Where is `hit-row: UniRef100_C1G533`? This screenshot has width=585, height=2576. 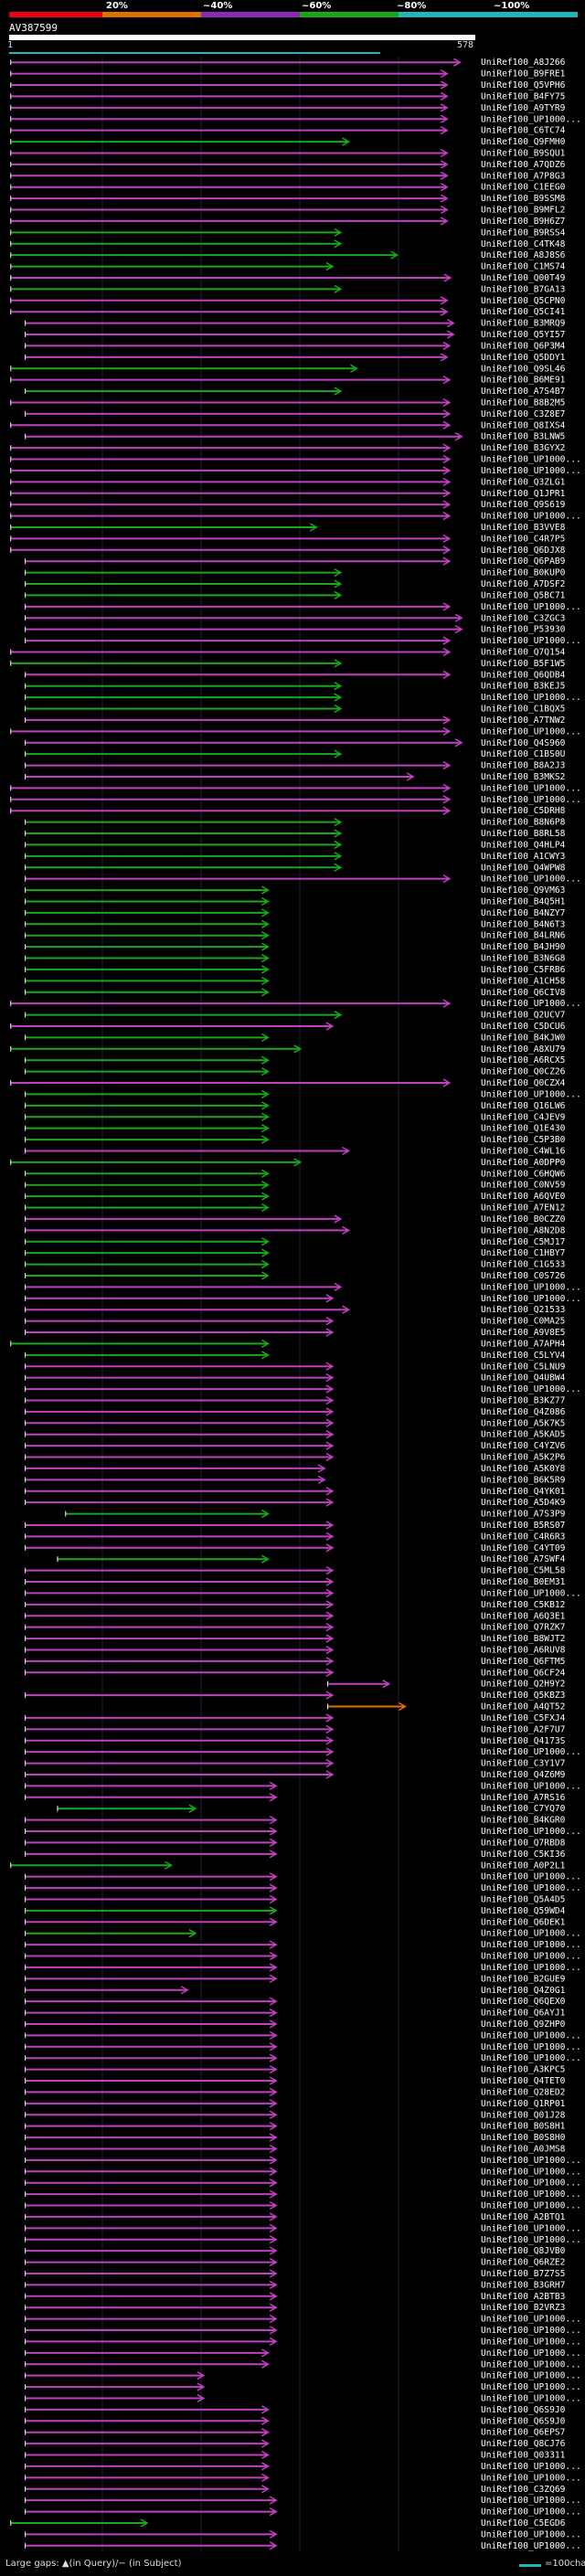 hit-row: UniRef100_C1G533 is located at coordinates (296, 1265).